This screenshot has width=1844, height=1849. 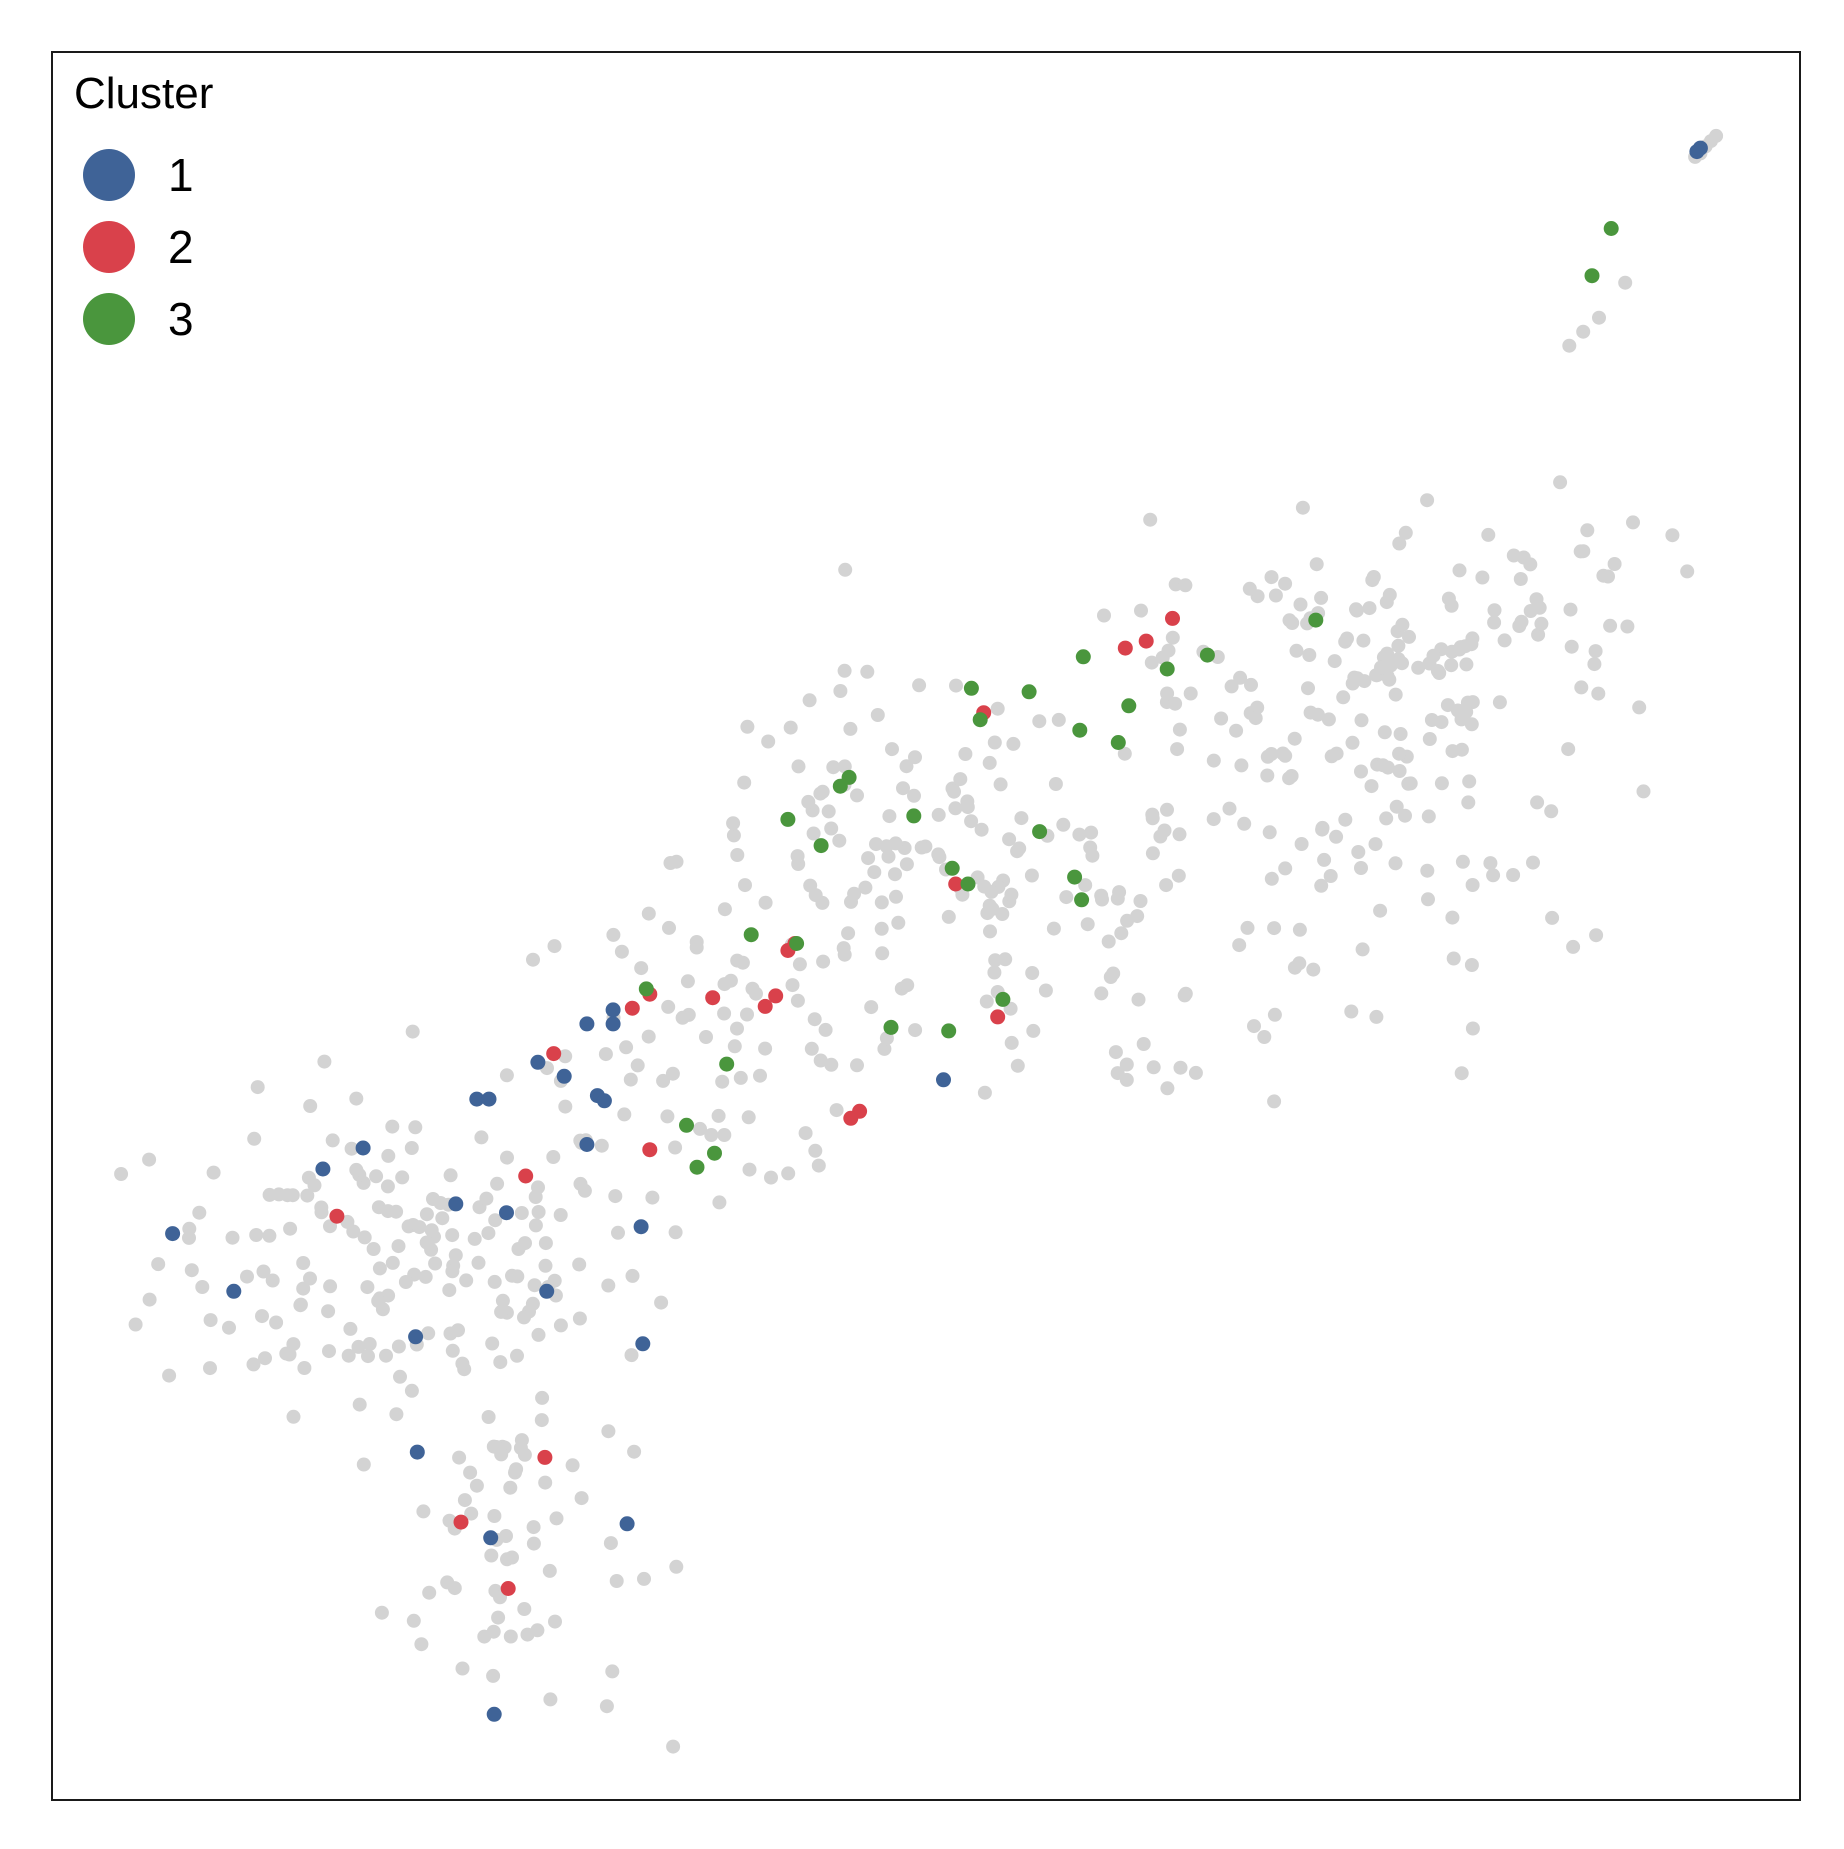 I want to click on cluster-2-point, so click(x=1125, y=648).